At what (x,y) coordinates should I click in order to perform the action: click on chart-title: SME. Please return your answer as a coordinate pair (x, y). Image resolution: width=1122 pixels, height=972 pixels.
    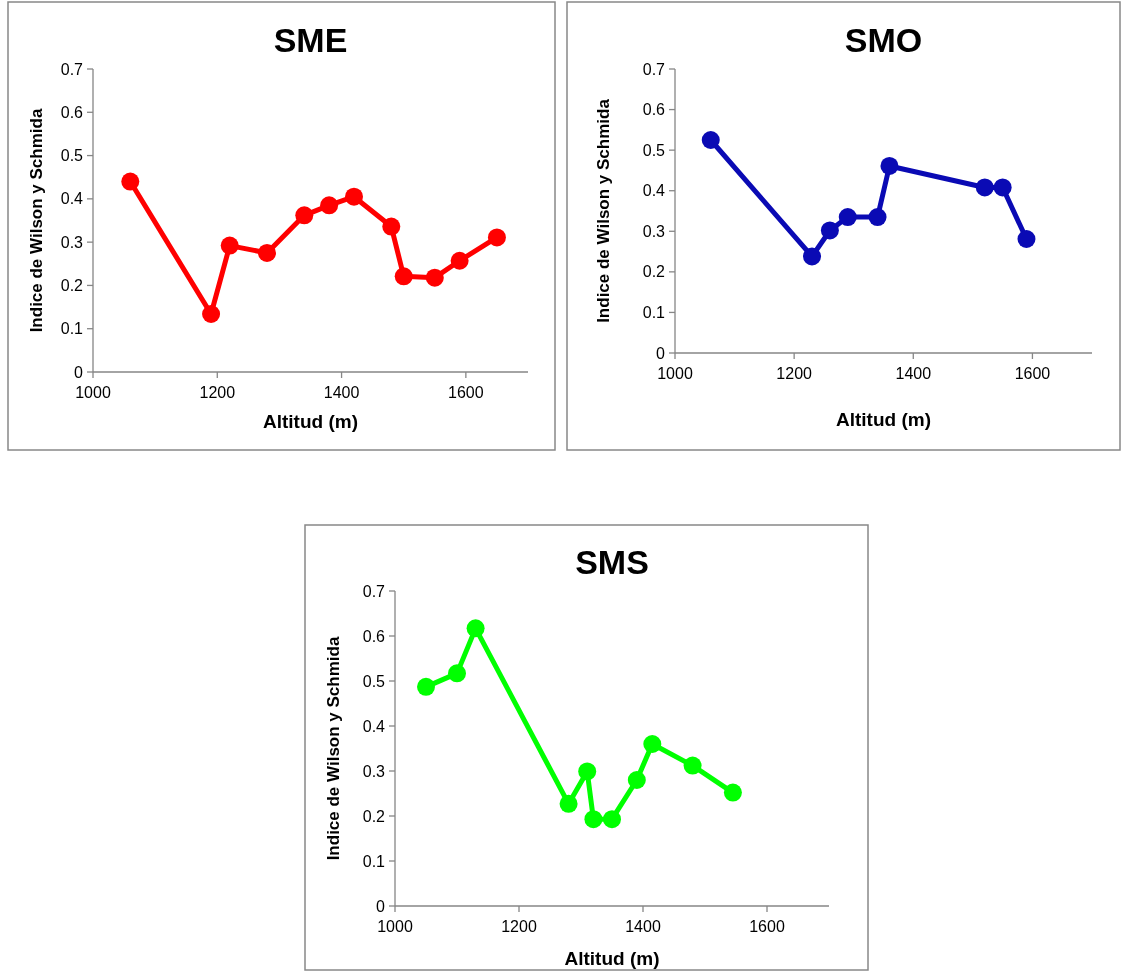
    Looking at the image, I should click on (310, 39).